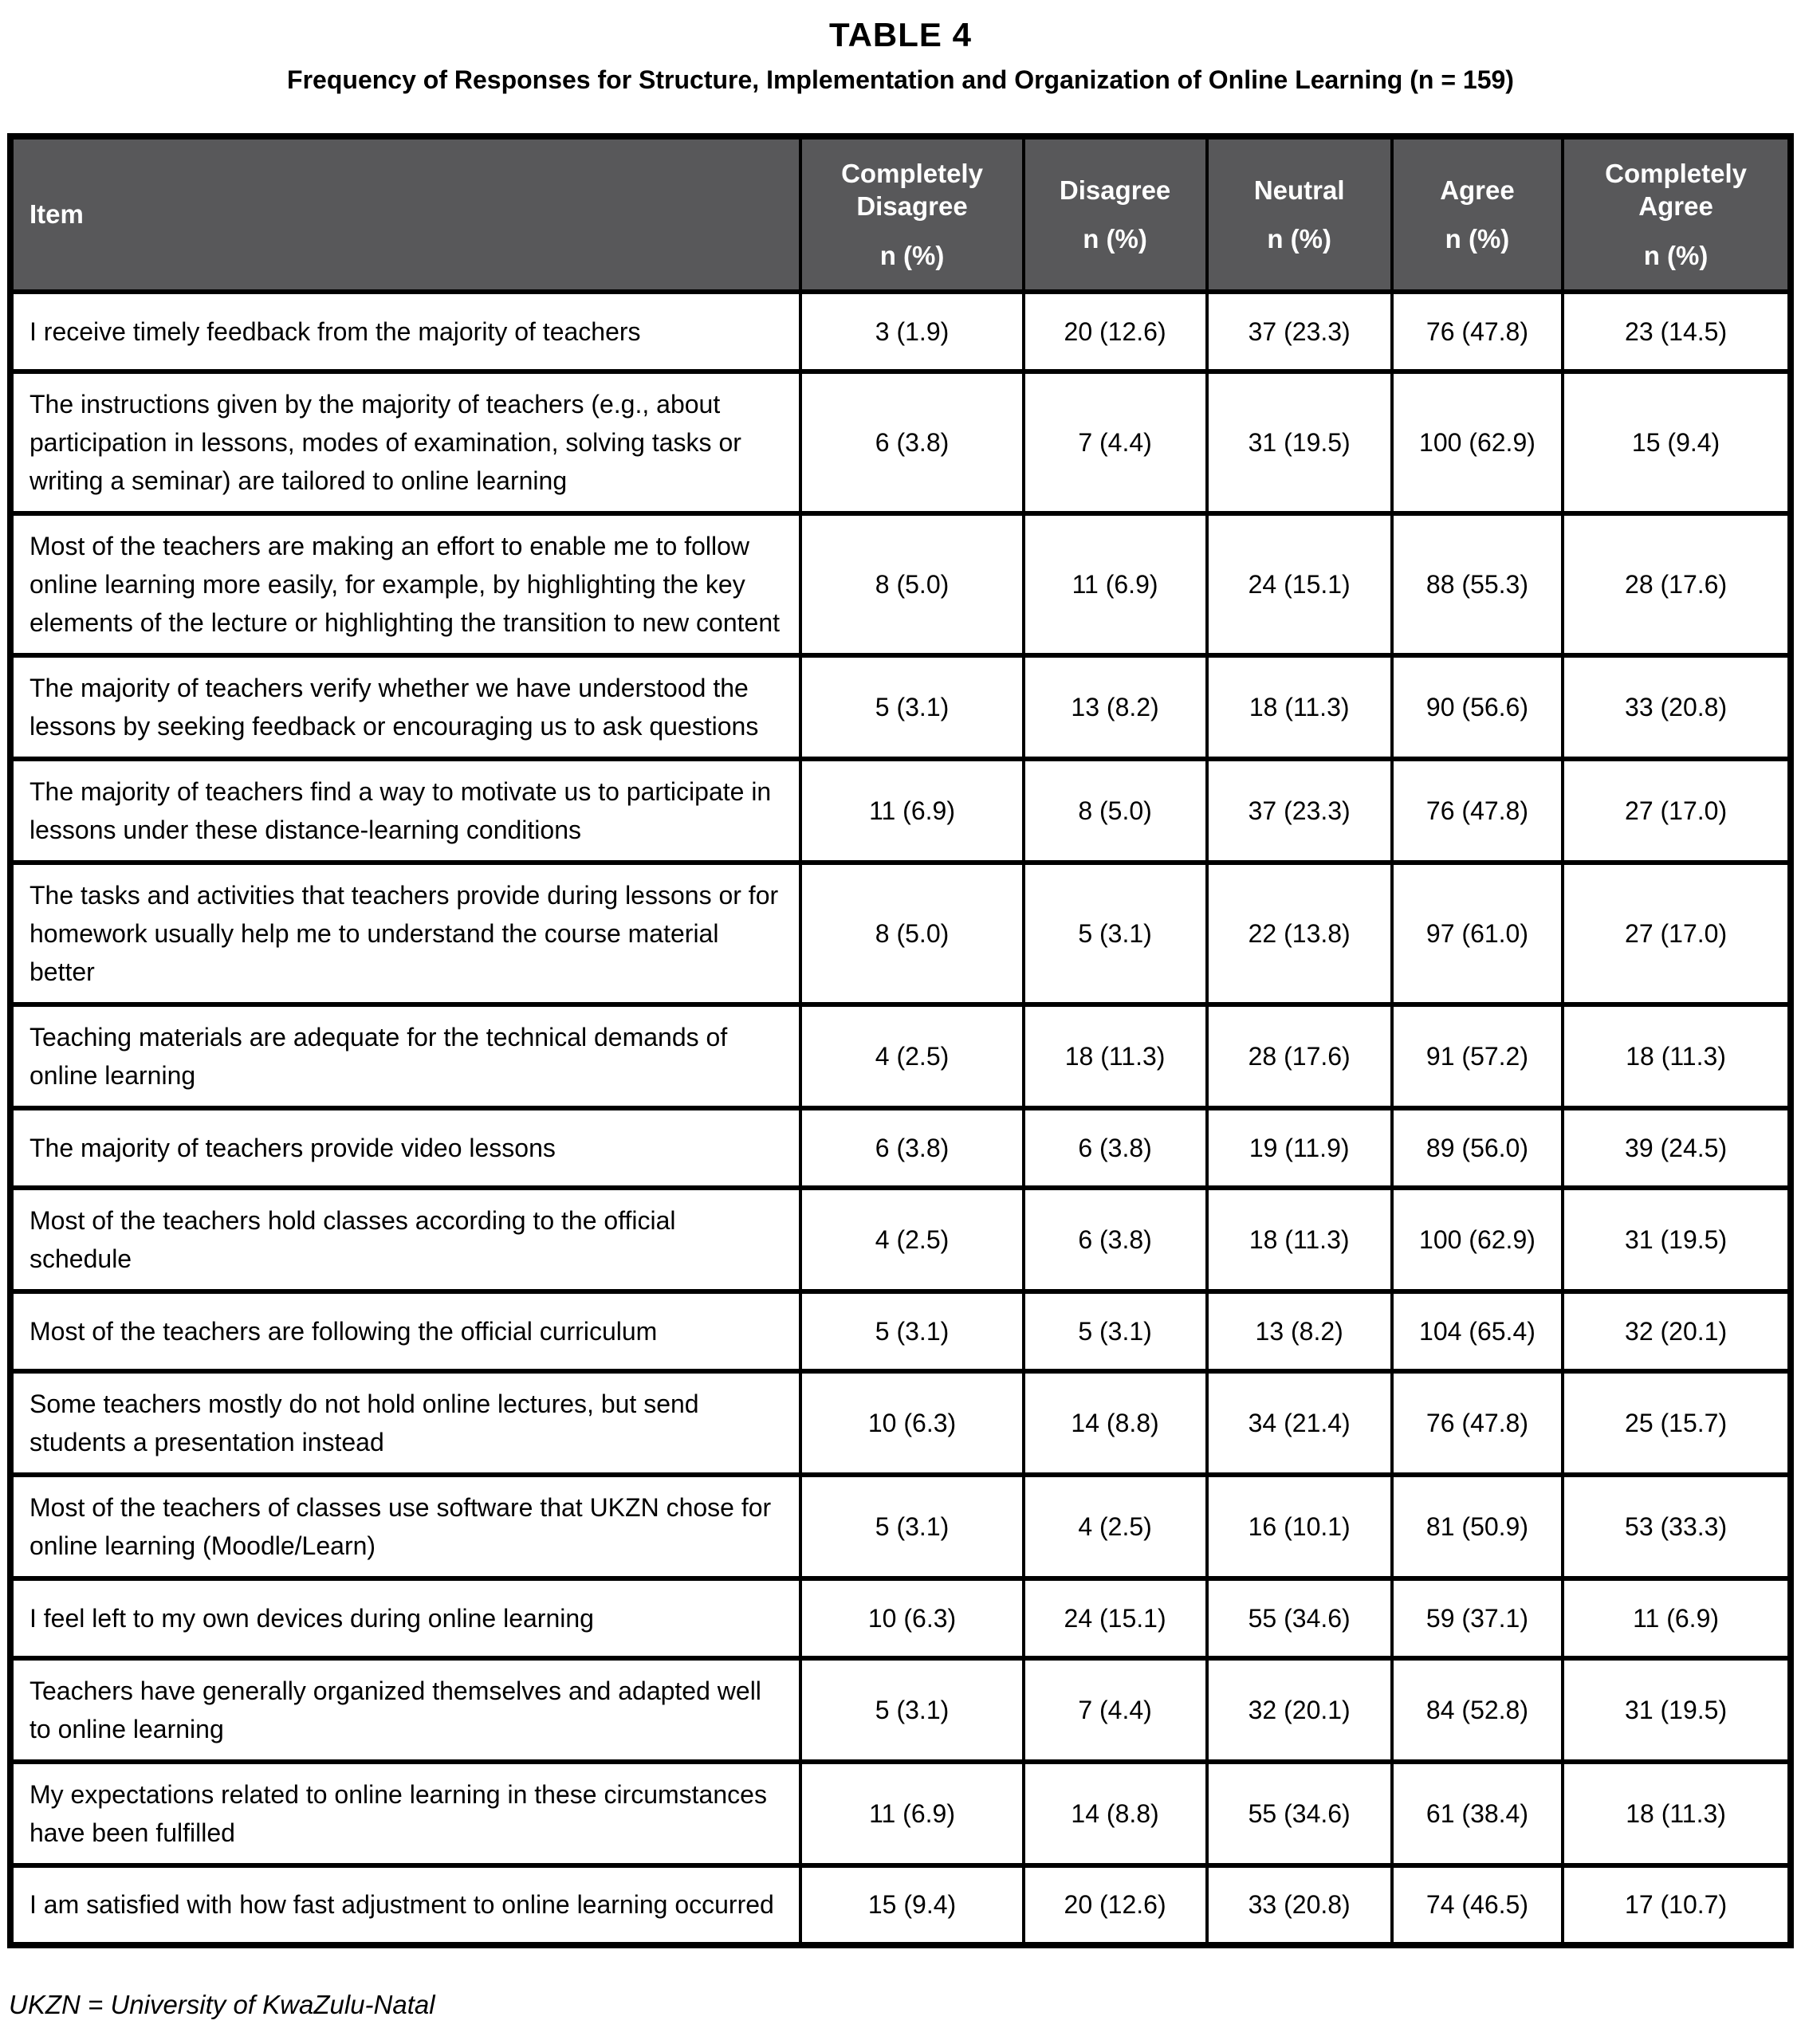  What do you see at coordinates (1477, 214) in the screenshot?
I see `column-header-agree: Agree n (%)` at bounding box center [1477, 214].